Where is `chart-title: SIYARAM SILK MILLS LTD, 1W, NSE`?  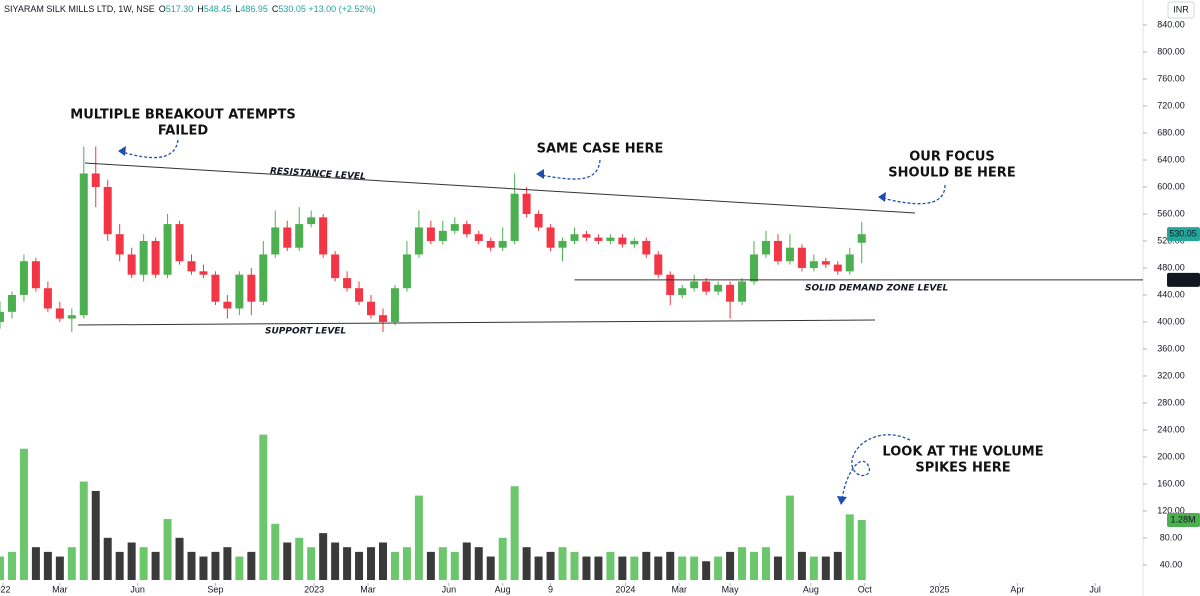
chart-title: SIYARAM SILK MILLS LTD, 1W, NSE is located at coordinates (79, 9).